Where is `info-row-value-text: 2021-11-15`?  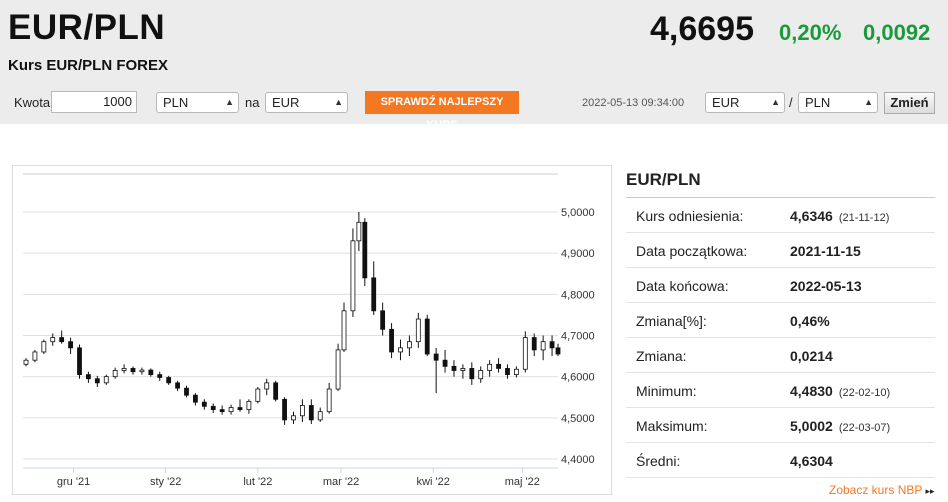 info-row-value-text: 2021-11-15 is located at coordinates (825, 251).